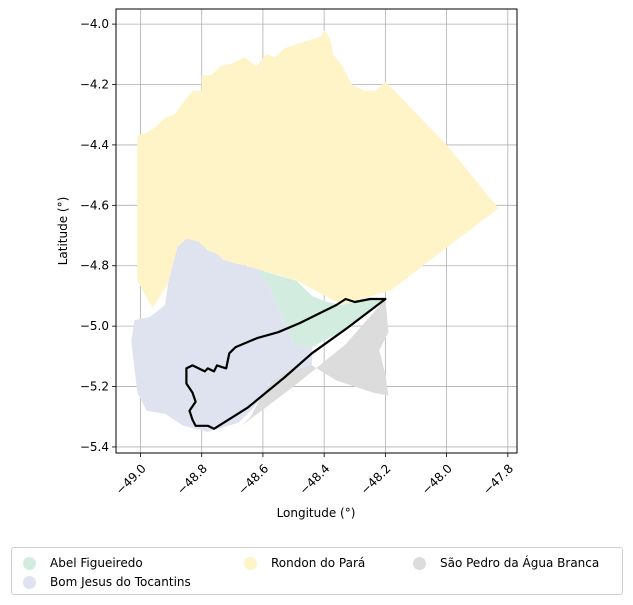 The width and height of the screenshot is (633, 605). What do you see at coordinates (98, 235) in the screenshot?
I see `y-axis: −4.0 −4.2 −4.4 −4.6 −4.8 −5.0 −5.2 −5.4` at bounding box center [98, 235].